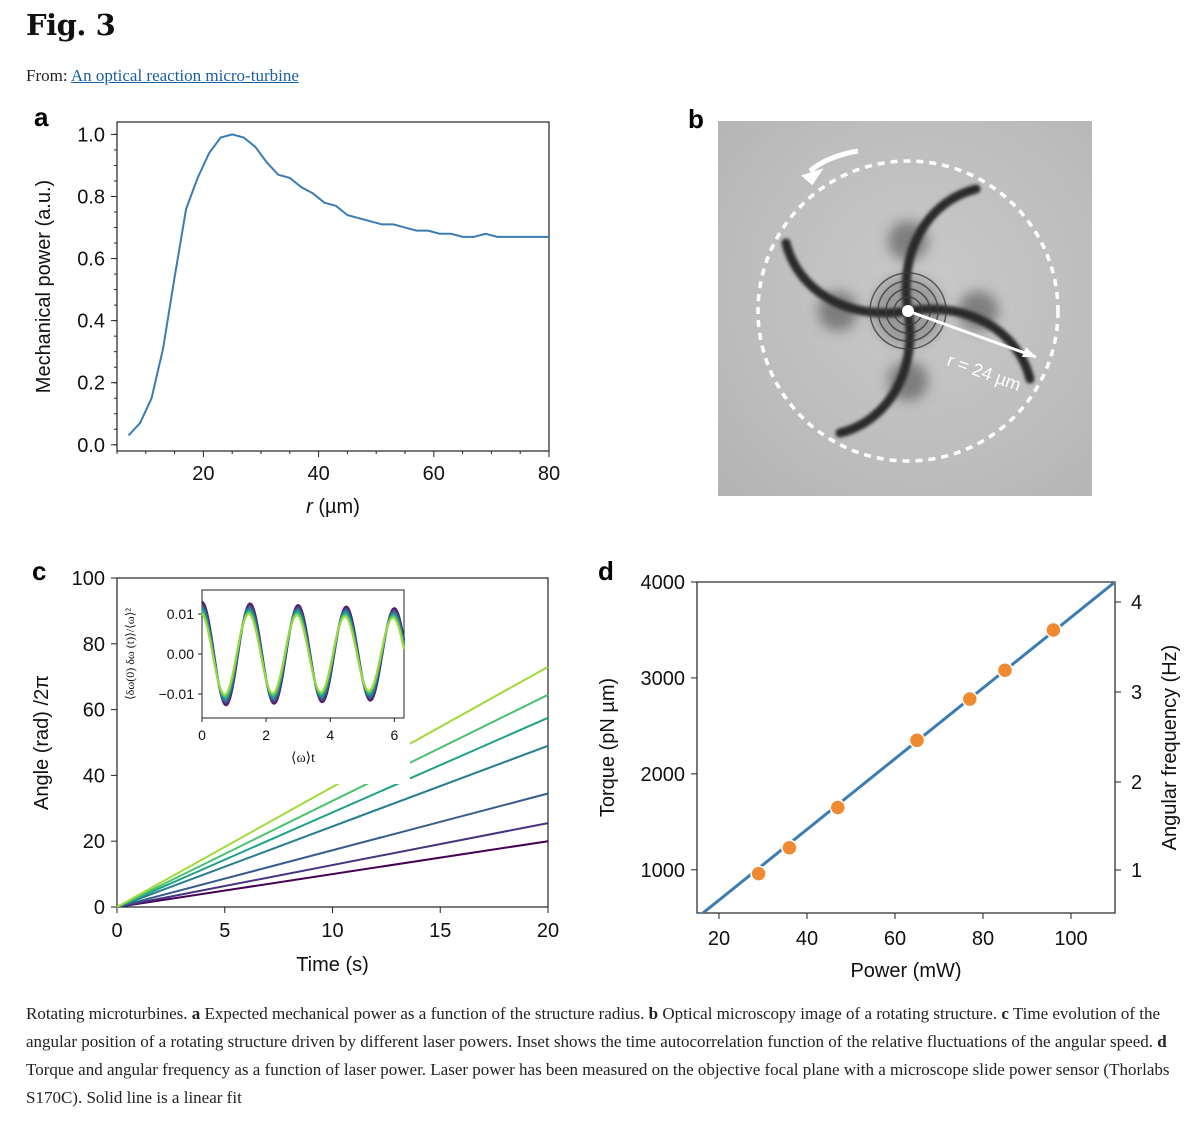  What do you see at coordinates (332, 931) in the screenshot?
I see `x-tick-label: 10` at bounding box center [332, 931].